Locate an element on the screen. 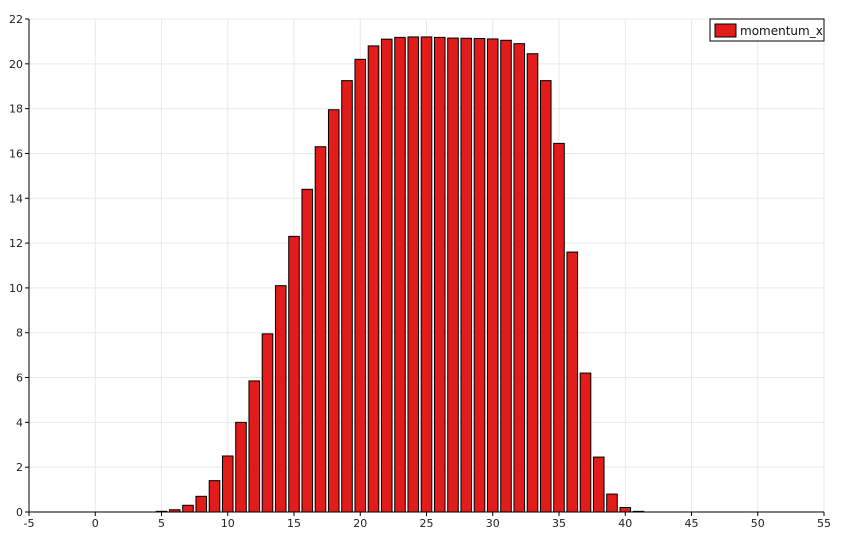 The image size is (844, 539). y-tick-label: 20 is located at coordinates (16, 64).